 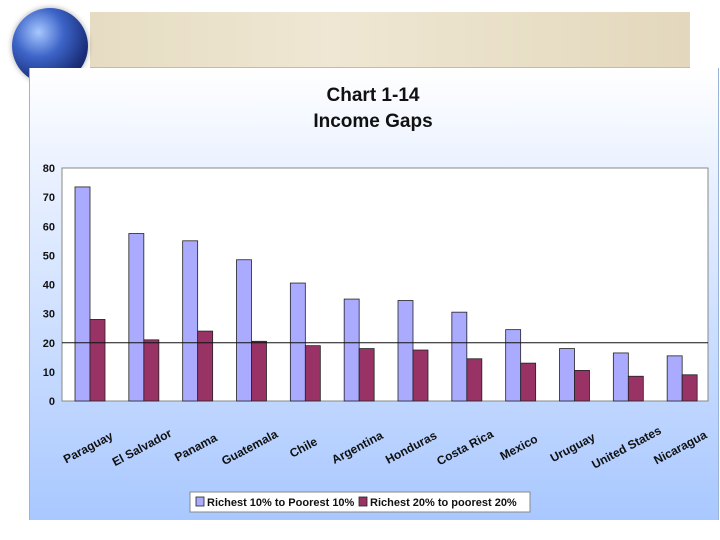 I want to click on bar-richest20-el-salvador, so click(x=151, y=370).